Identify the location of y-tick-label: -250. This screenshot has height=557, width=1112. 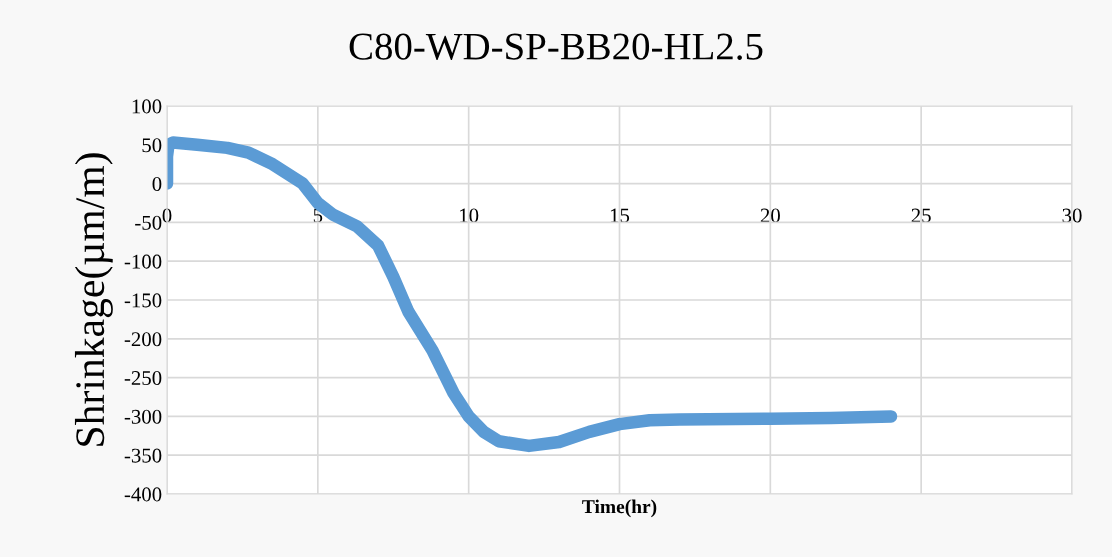
(143, 378).